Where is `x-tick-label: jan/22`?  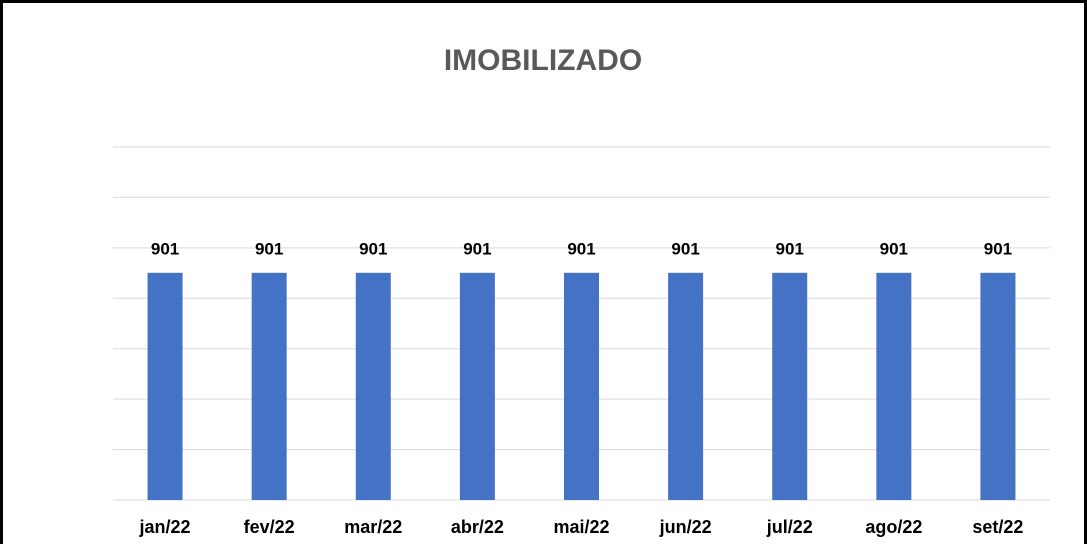 x-tick-label: jan/22 is located at coordinates (165, 527).